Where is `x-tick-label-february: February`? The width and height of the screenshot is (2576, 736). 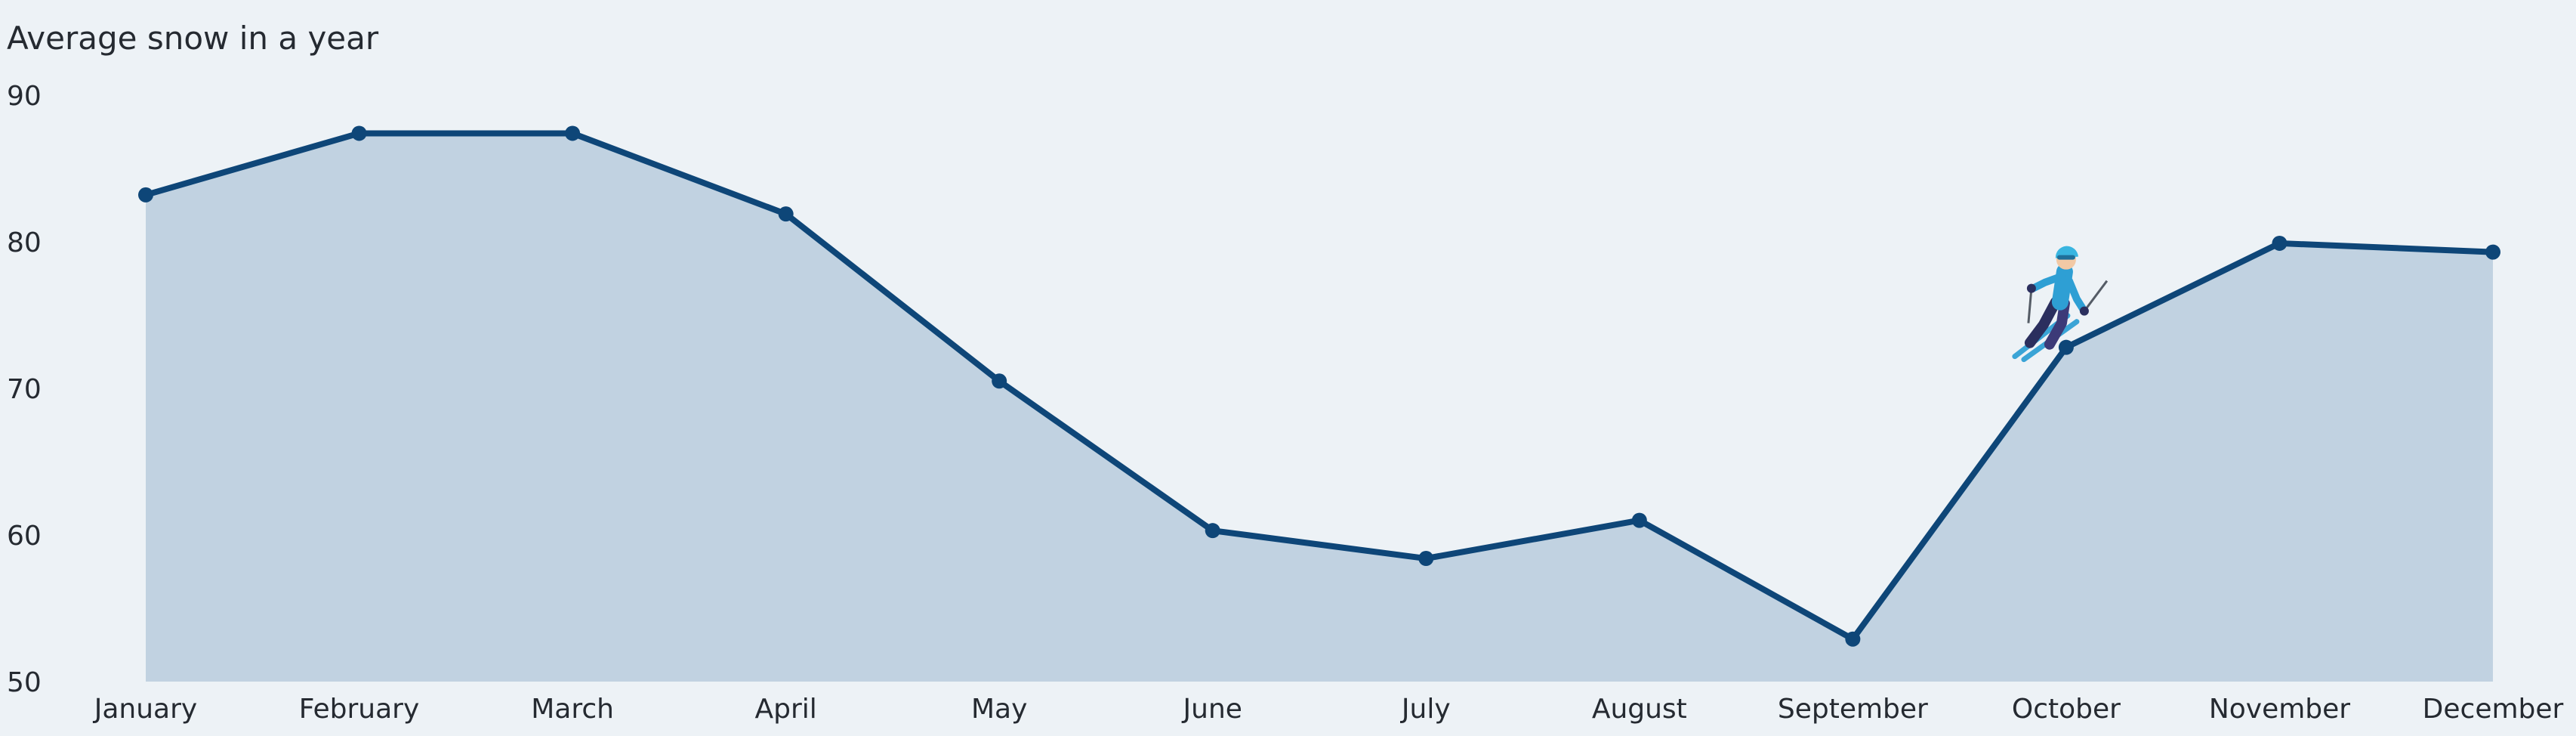
x-tick-label-february: February is located at coordinates (359, 709).